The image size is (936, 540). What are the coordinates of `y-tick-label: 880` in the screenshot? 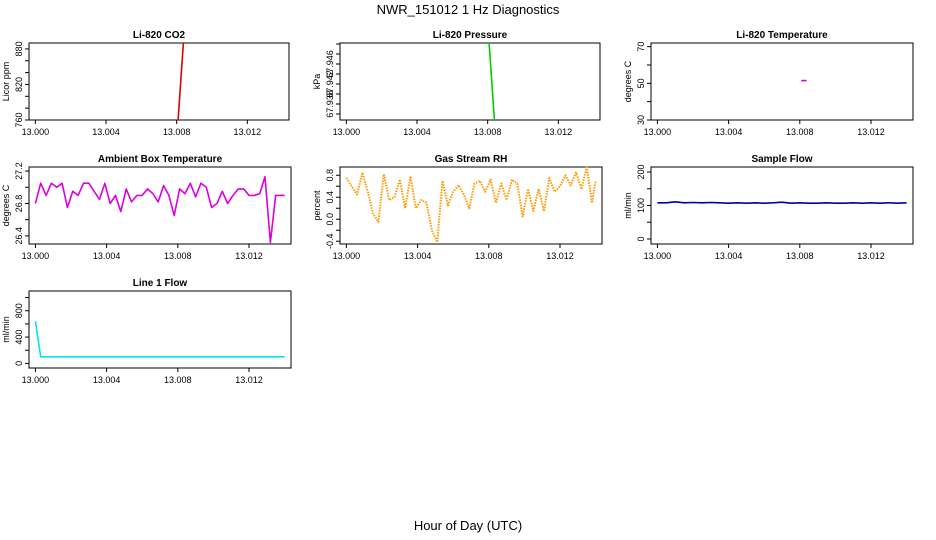 It's located at (19, 48).